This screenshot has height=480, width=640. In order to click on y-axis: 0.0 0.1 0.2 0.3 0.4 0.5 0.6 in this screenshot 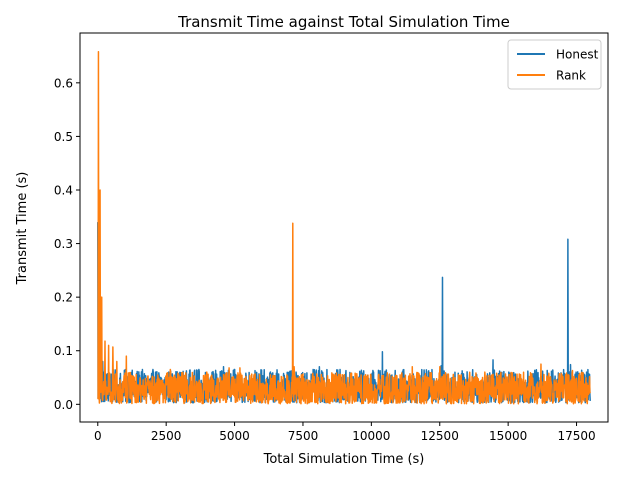, I will do `click(67, 244)`.